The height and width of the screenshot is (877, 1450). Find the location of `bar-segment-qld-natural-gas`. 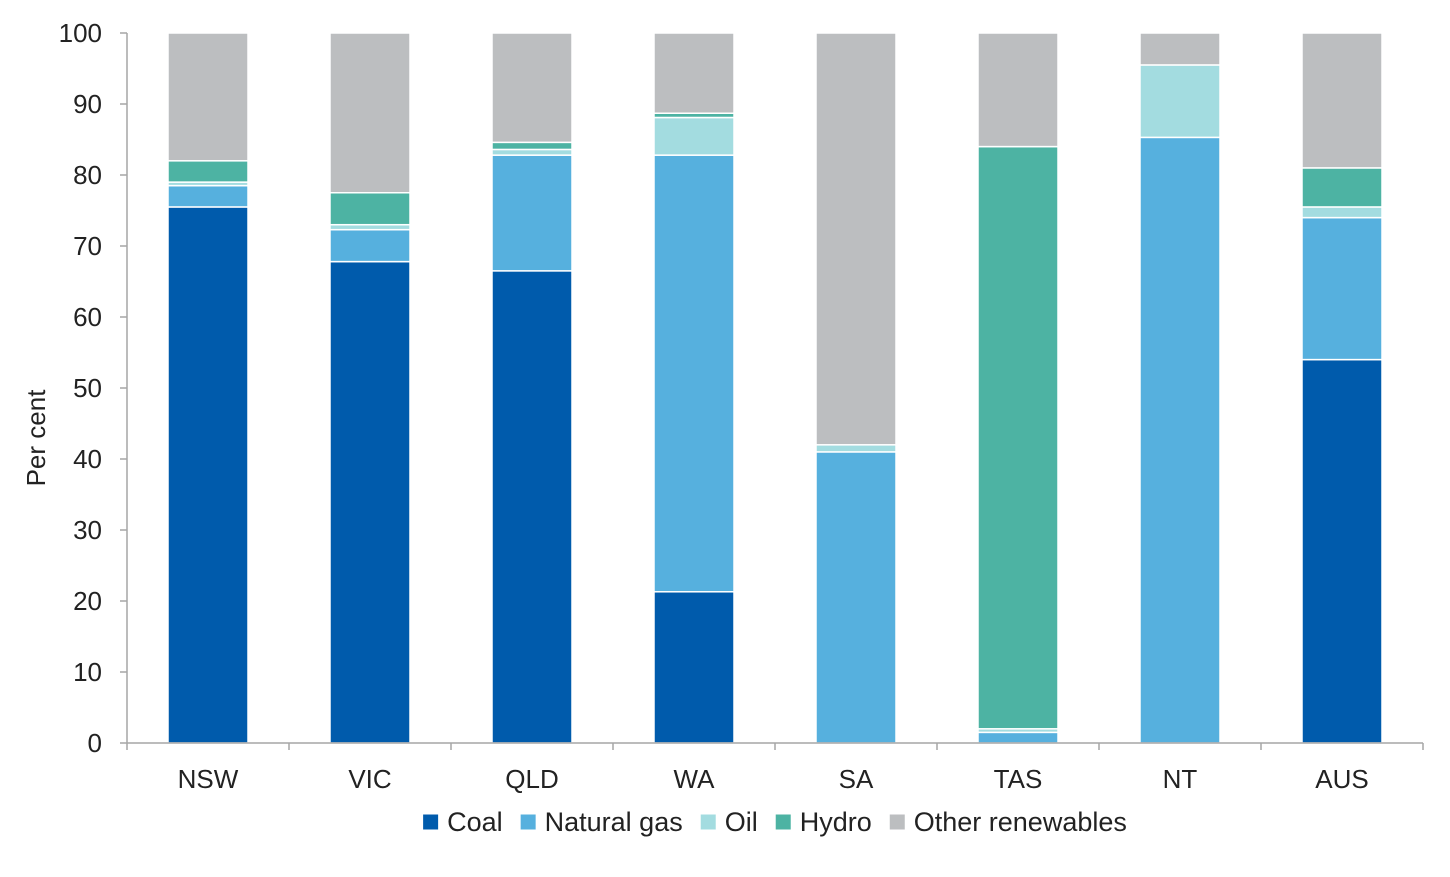

bar-segment-qld-natural-gas is located at coordinates (532, 213).